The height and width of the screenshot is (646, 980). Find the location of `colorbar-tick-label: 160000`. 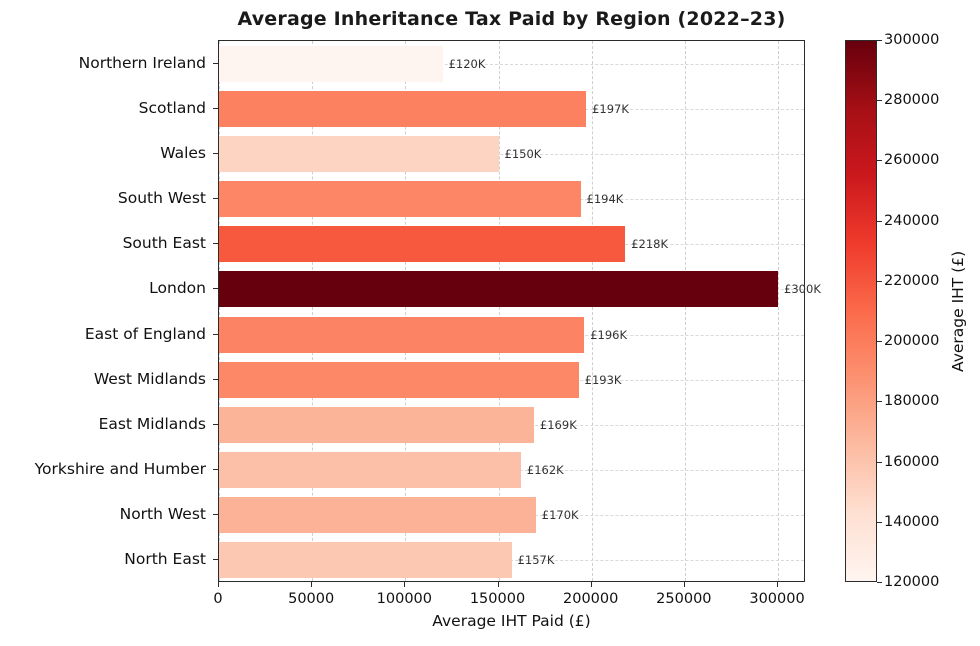

colorbar-tick-label: 160000 is located at coordinates (912, 461).